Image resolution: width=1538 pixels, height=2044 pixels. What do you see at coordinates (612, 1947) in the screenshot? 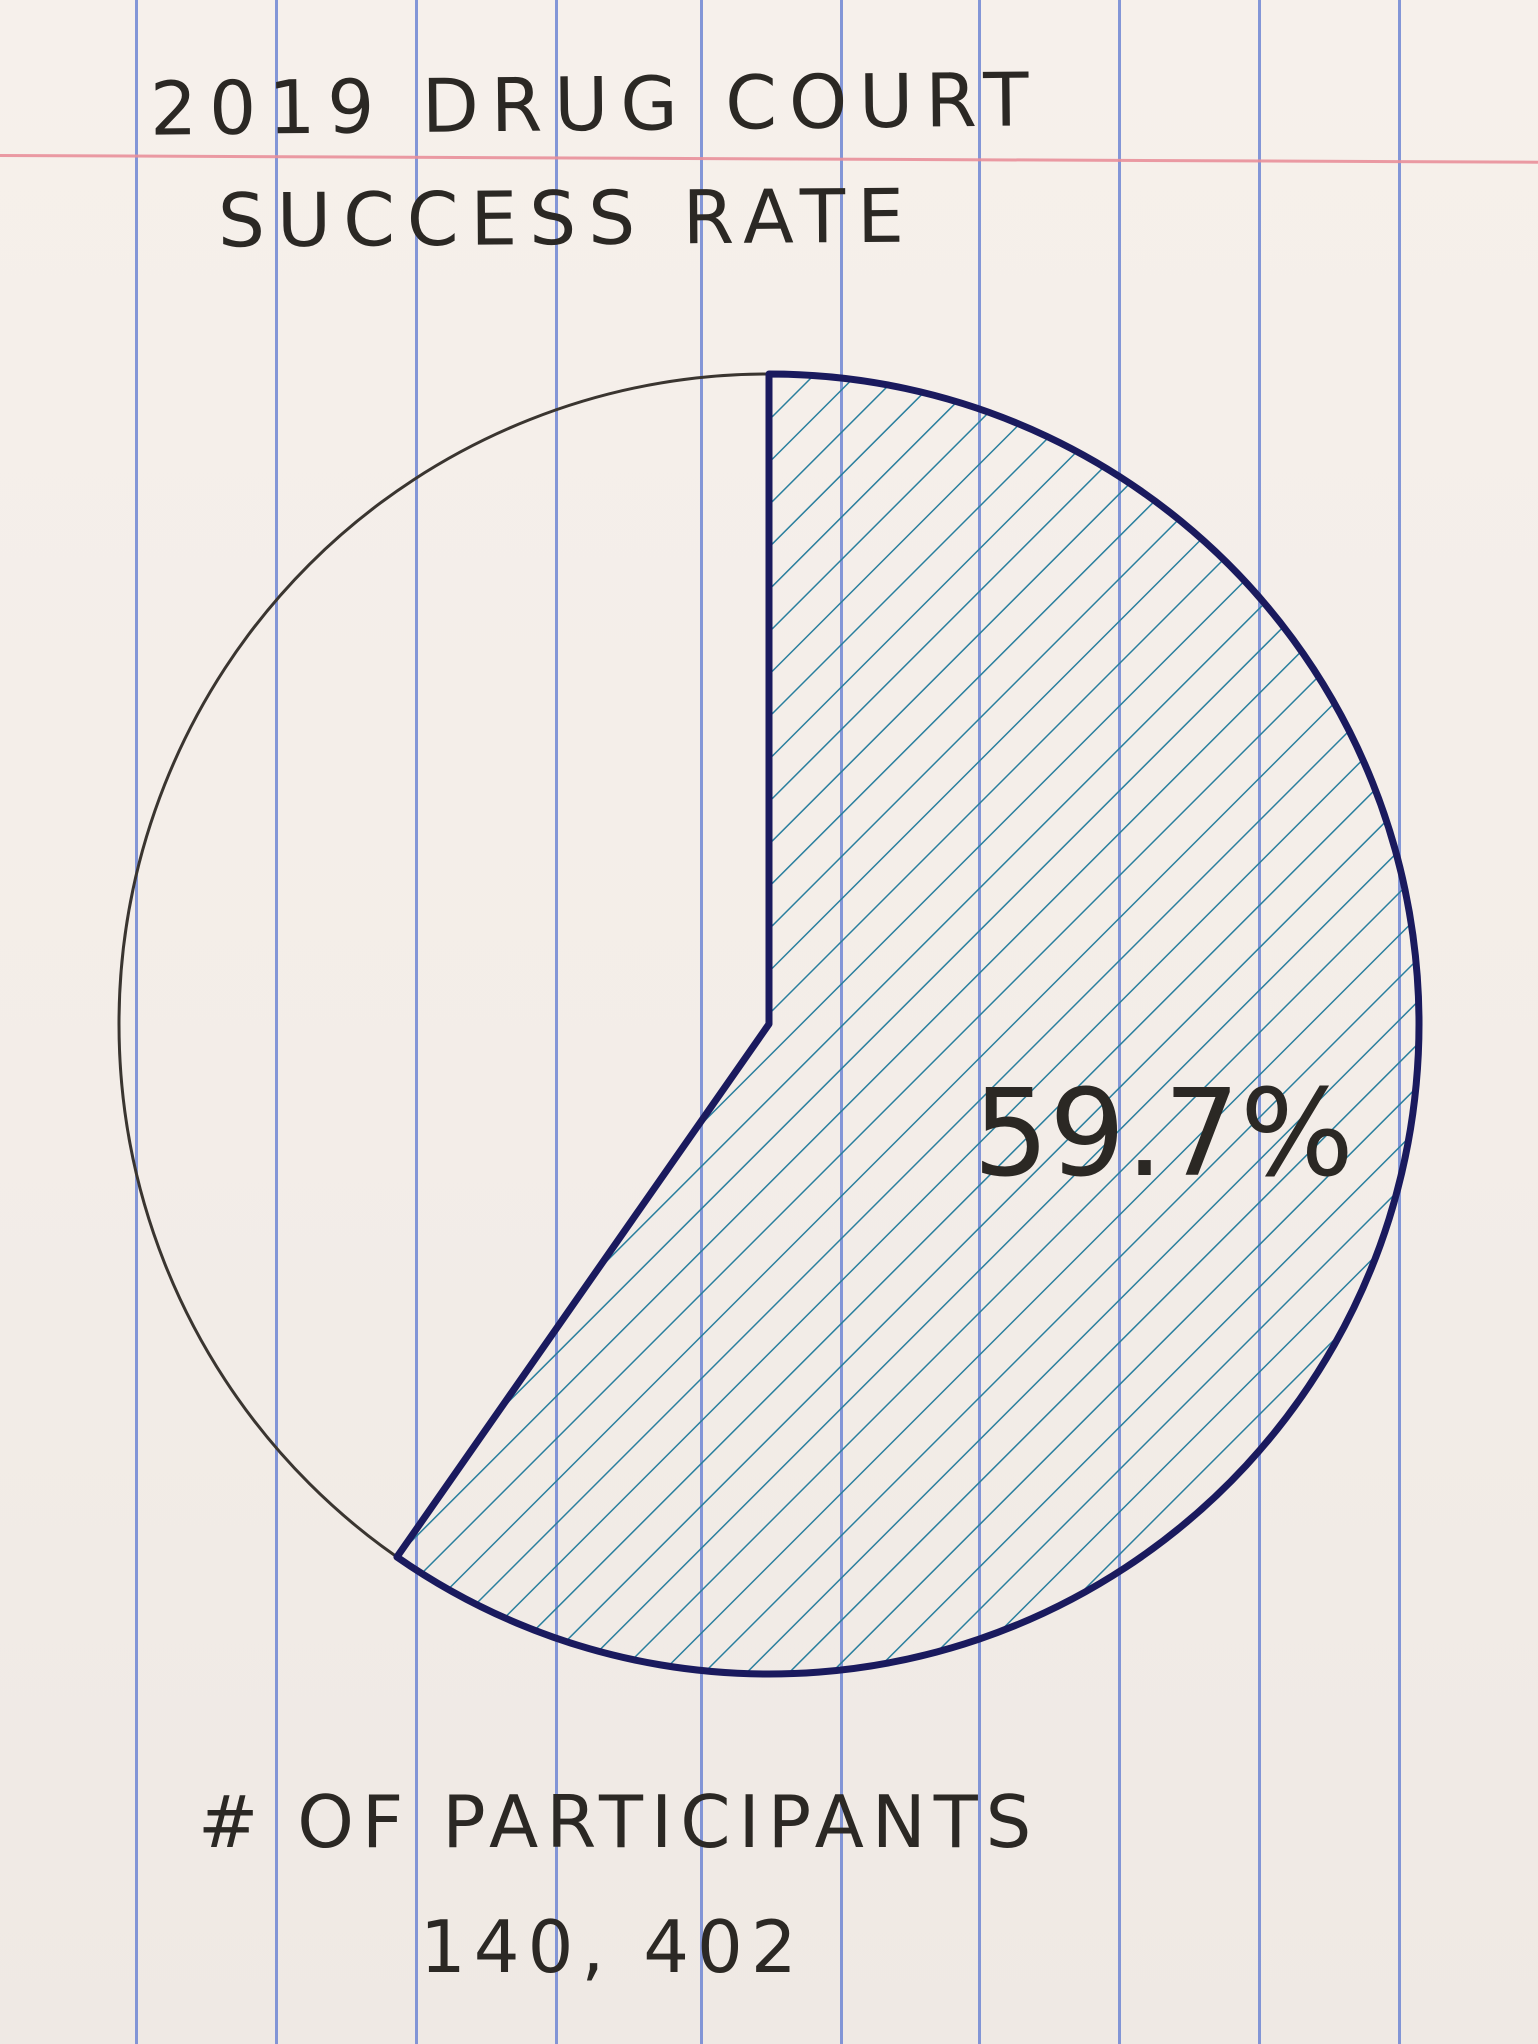
I see `participants-value: 140, 402` at bounding box center [612, 1947].